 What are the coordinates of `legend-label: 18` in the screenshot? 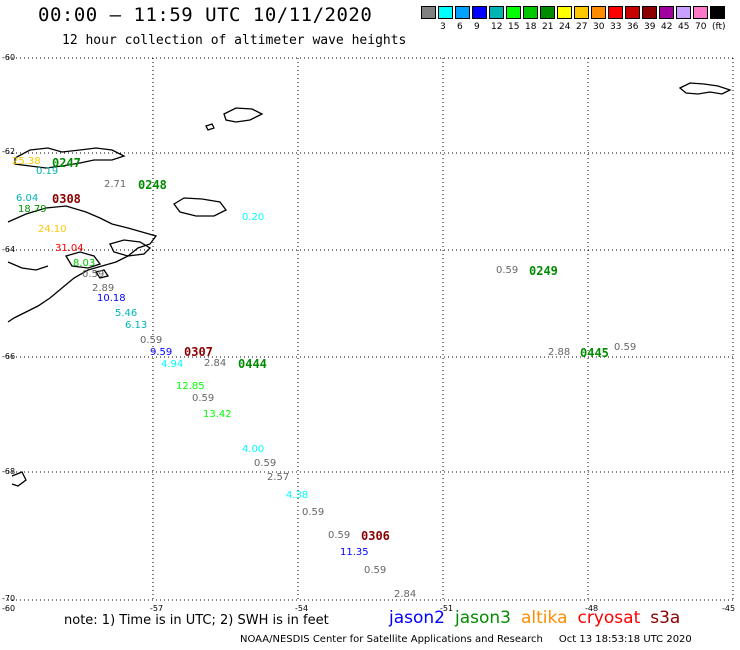 It's located at (531, 27).